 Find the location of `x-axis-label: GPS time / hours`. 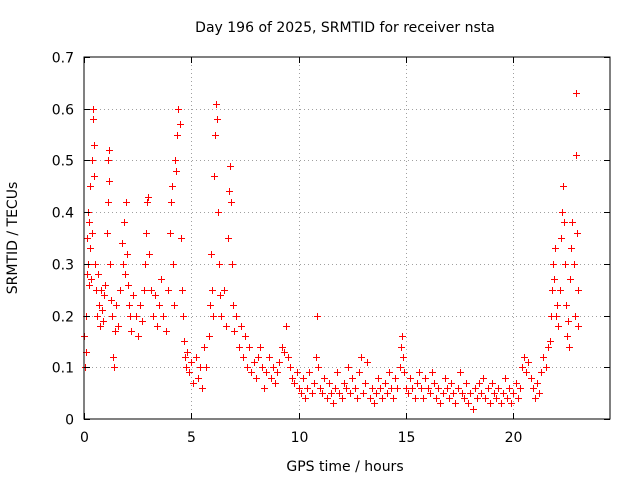

x-axis-label: GPS time / hours is located at coordinates (344, 467).